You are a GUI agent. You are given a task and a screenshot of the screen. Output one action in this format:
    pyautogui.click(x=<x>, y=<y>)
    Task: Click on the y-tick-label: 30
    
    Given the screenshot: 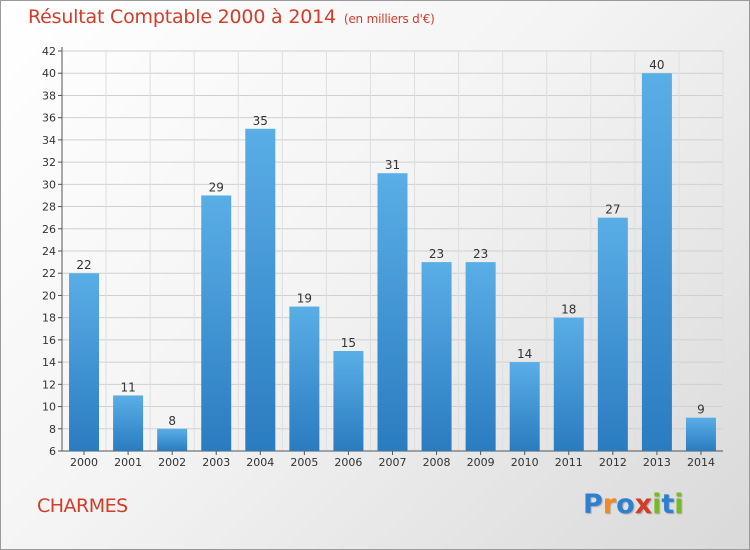 What is the action you would take?
    pyautogui.click(x=49, y=184)
    